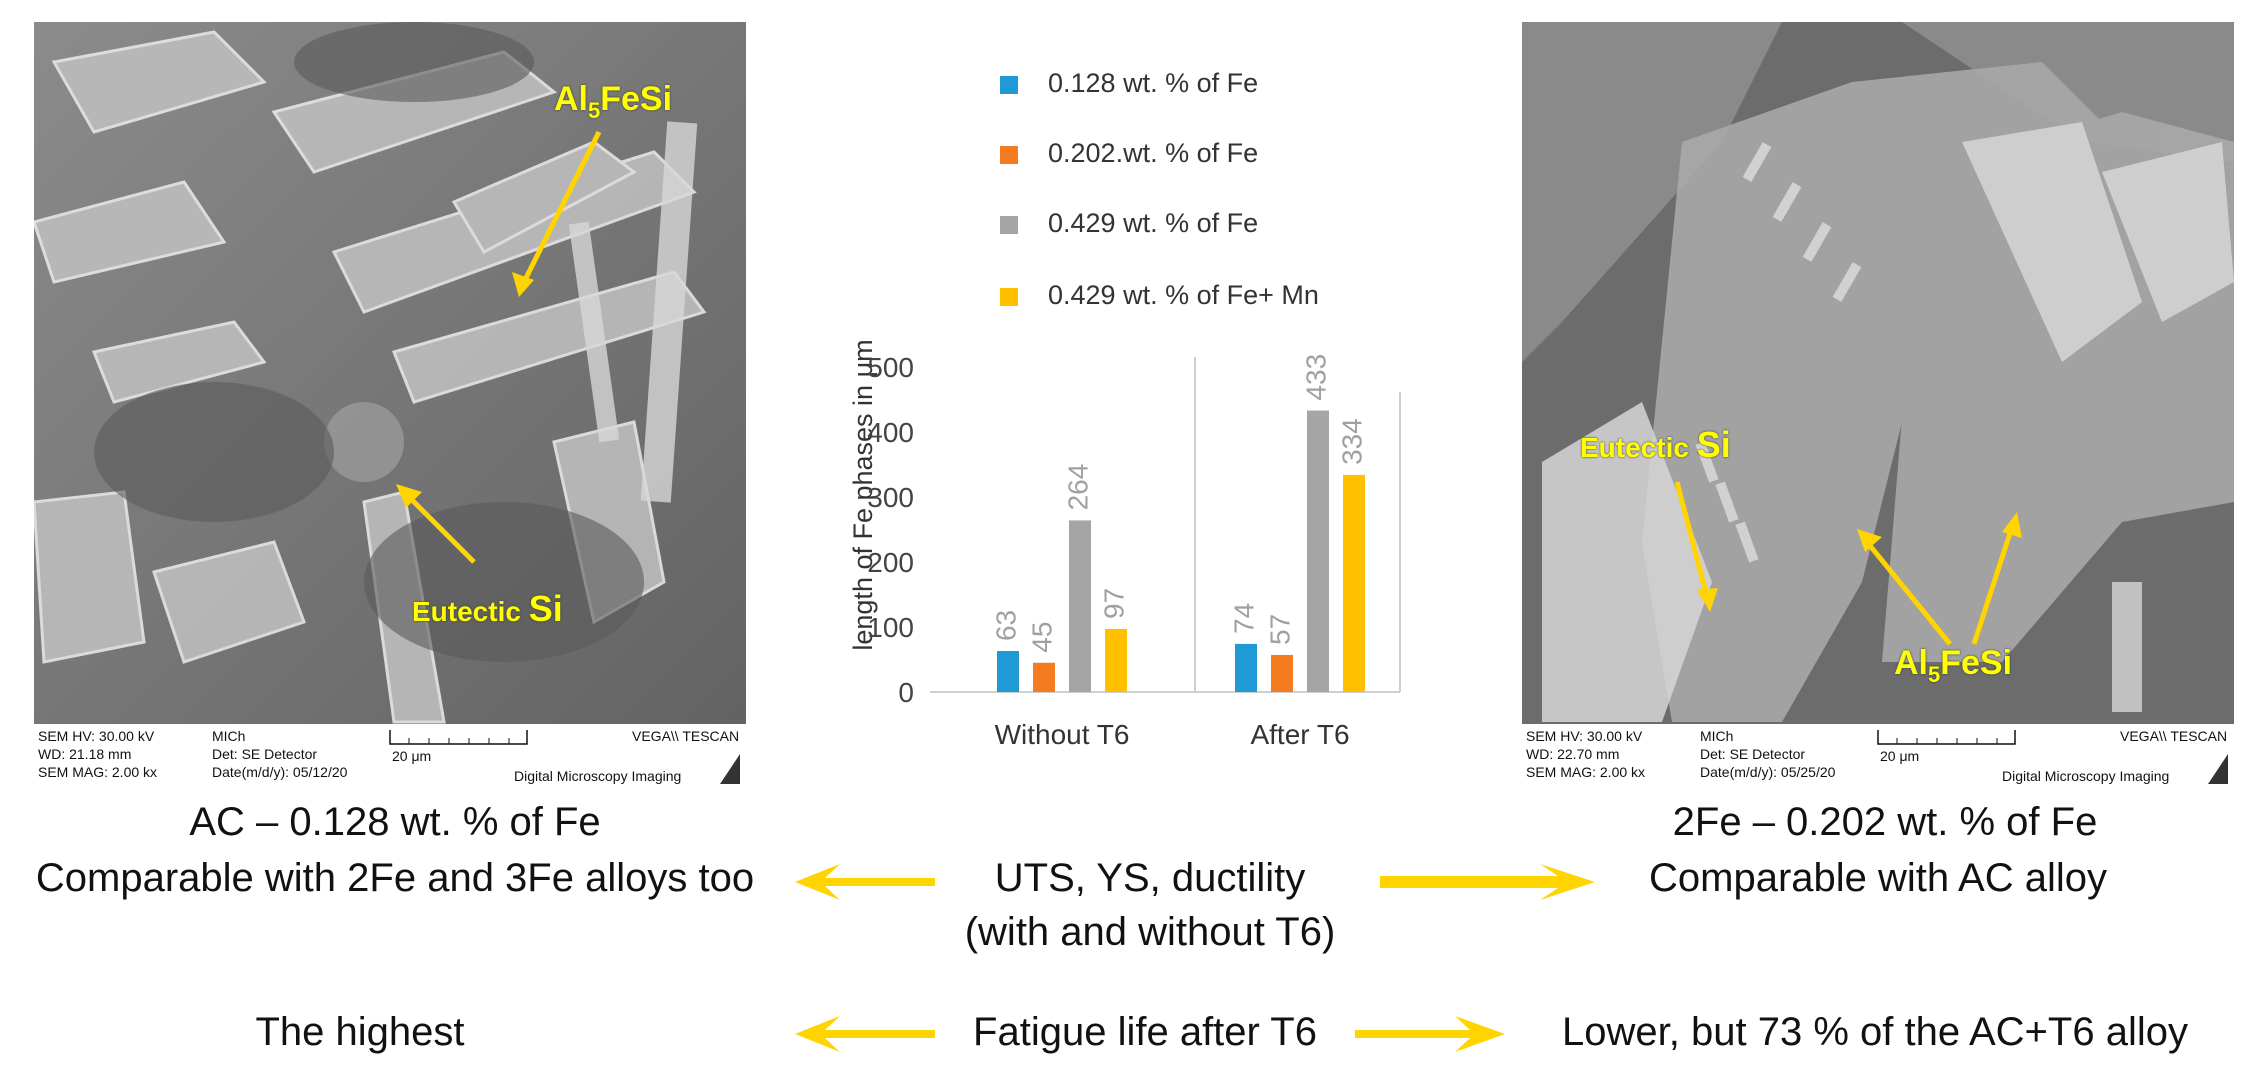 This screenshot has width=2251, height=1073. I want to click on legend-item-3: 0.429 wt. % of Fe, so click(1129, 223).